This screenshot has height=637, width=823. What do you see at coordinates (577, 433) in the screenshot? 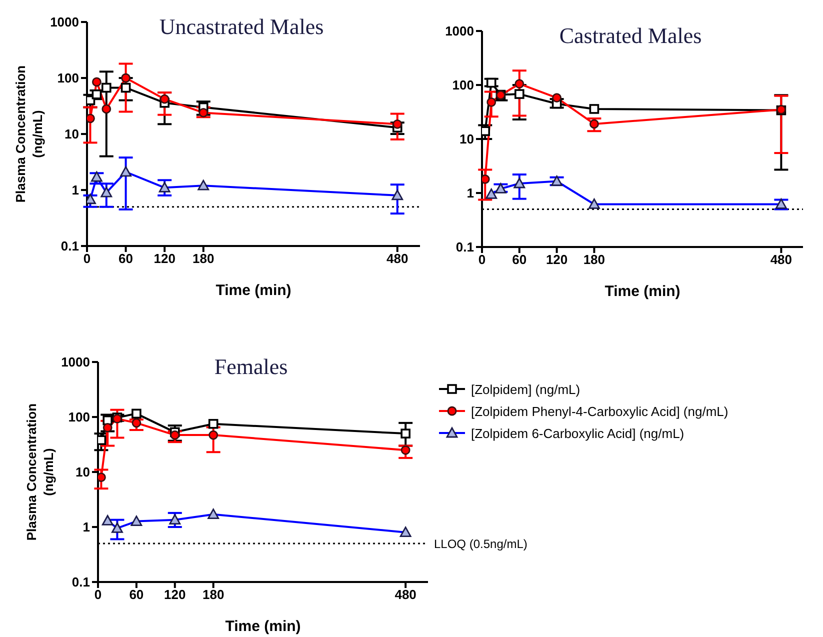
I see `legend-label: [Zolpidem 6-Carboxylic Acid] (ng/mL)` at bounding box center [577, 433].